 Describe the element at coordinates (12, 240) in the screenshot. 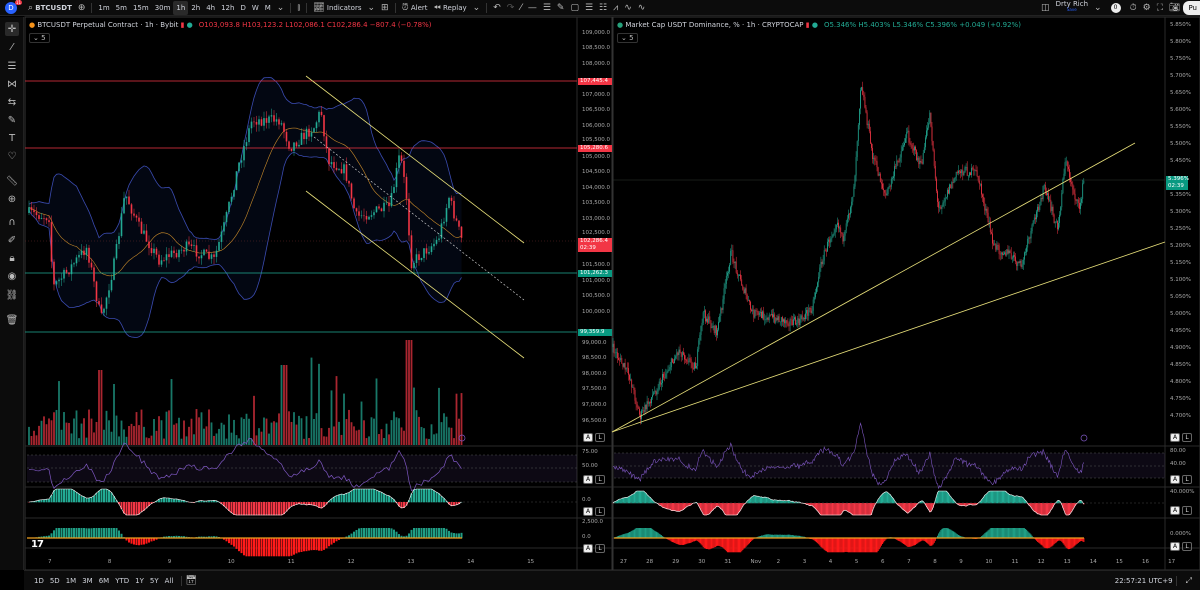

I see `lock-drawing-tool: ✐` at that location.